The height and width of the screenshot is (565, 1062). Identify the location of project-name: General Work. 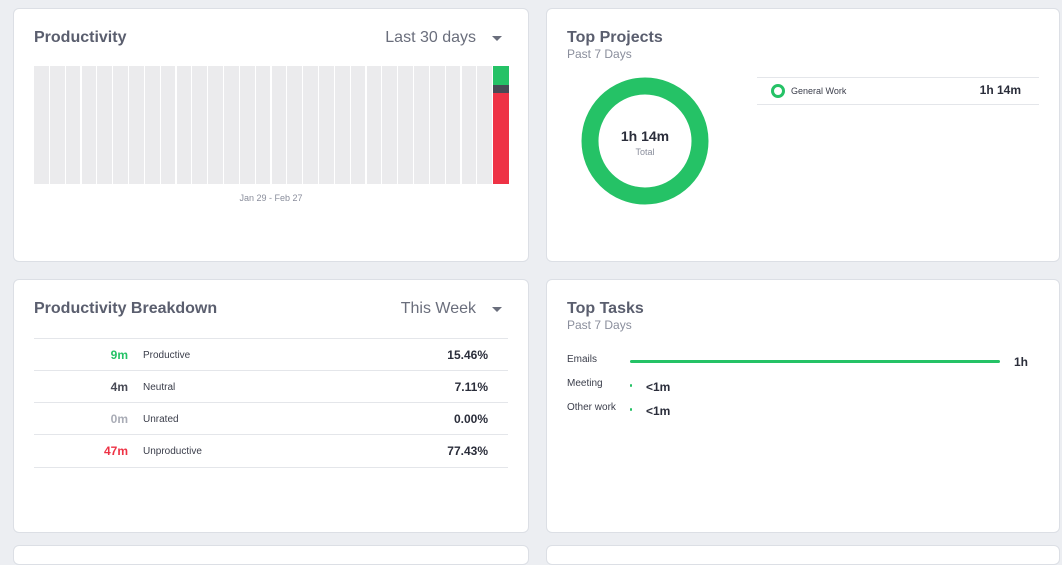
(819, 91).